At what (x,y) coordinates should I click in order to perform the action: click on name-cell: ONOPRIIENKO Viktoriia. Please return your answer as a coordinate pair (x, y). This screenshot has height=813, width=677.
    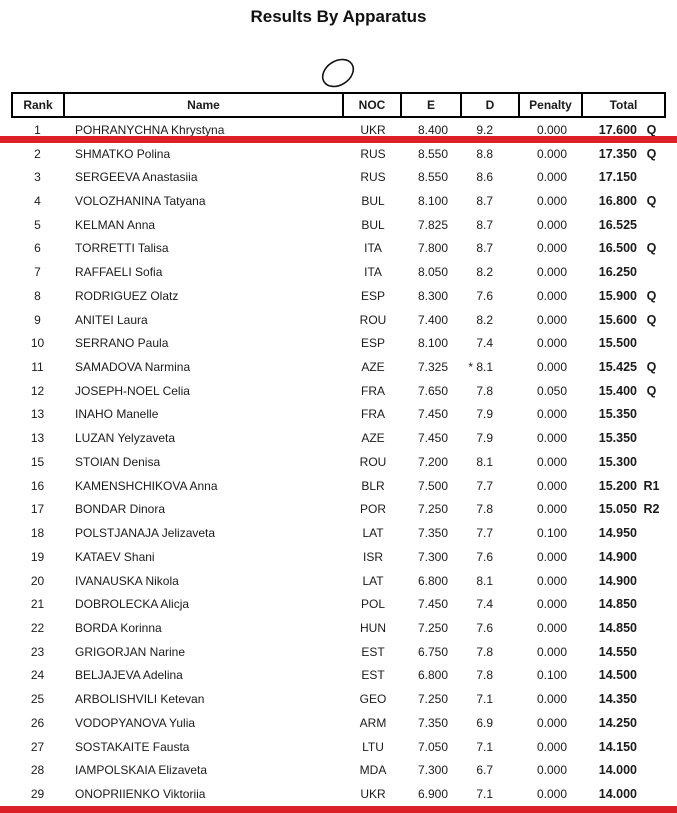
    Looking at the image, I should click on (140, 793).